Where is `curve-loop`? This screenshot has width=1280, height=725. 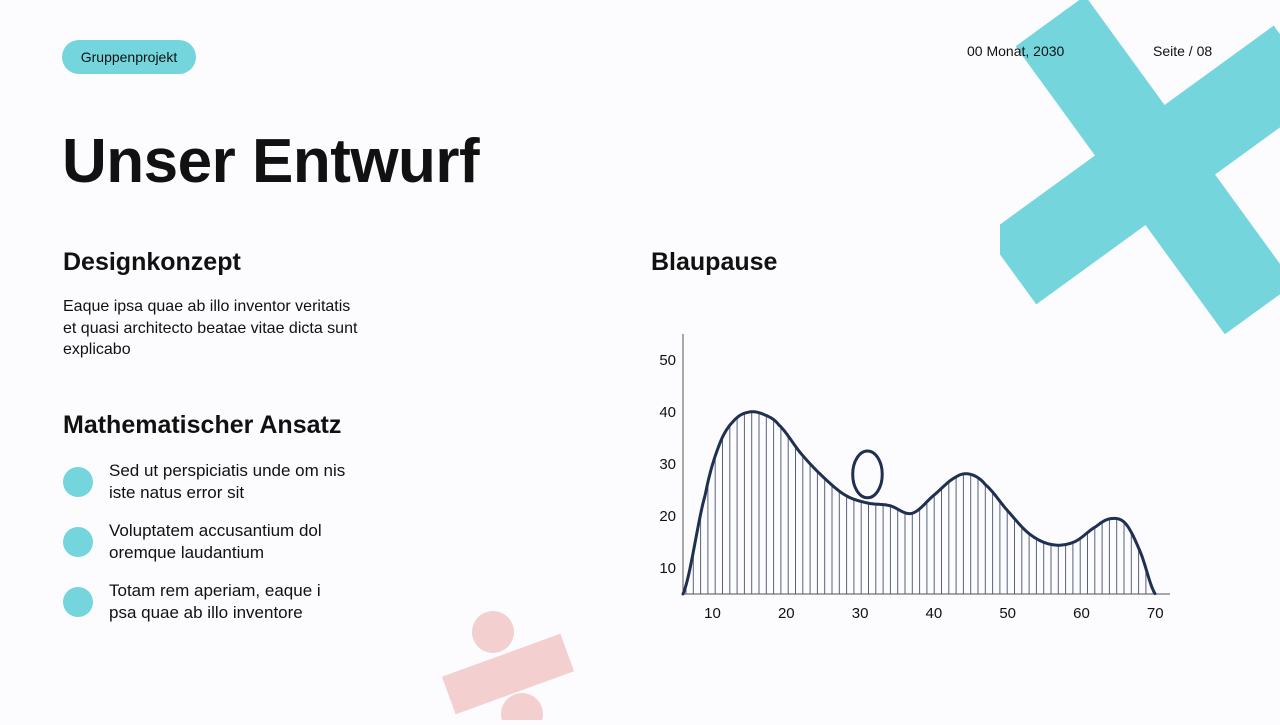
curve-loop is located at coordinates (867, 474).